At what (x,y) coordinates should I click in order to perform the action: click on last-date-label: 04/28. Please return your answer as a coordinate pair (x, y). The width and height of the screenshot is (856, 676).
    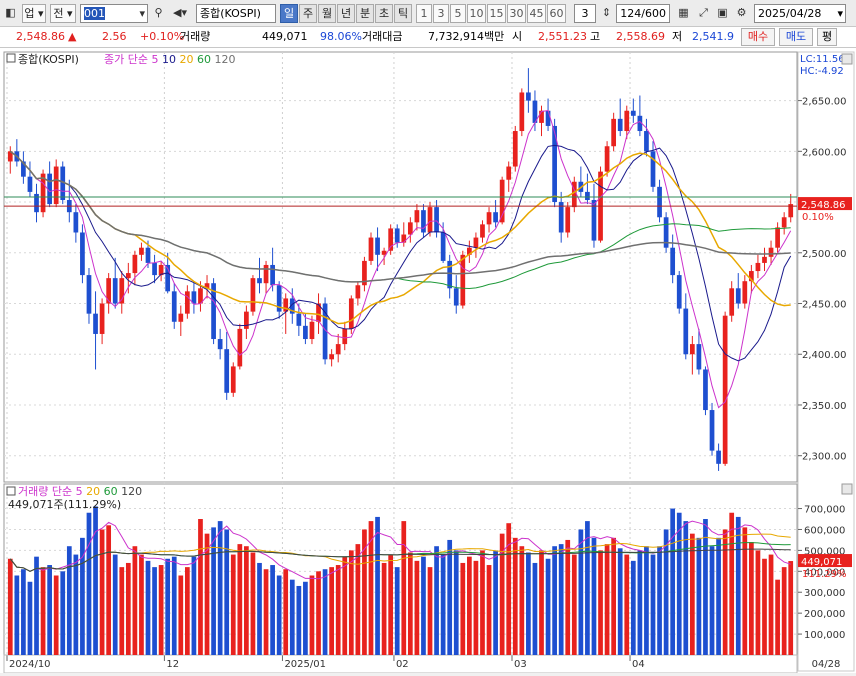
    Looking at the image, I should click on (826, 664).